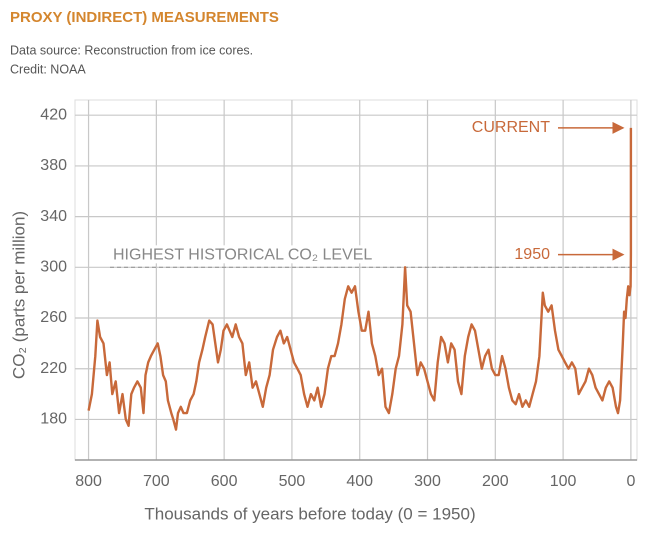 The width and height of the screenshot is (653, 537). I want to click on annotation: CURRENT, so click(511, 127).